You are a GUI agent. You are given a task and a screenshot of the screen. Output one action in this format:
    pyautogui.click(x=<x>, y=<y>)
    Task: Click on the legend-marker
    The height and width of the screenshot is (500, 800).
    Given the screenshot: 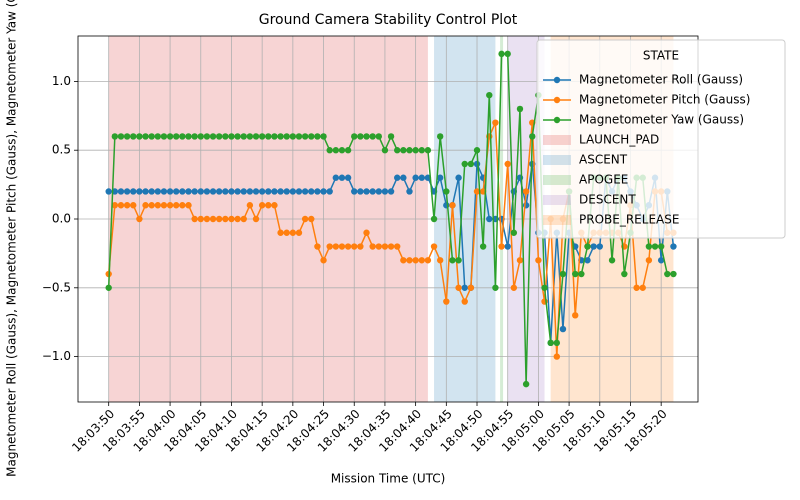 What is the action you would take?
    pyautogui.click(x=557, y=80)
    